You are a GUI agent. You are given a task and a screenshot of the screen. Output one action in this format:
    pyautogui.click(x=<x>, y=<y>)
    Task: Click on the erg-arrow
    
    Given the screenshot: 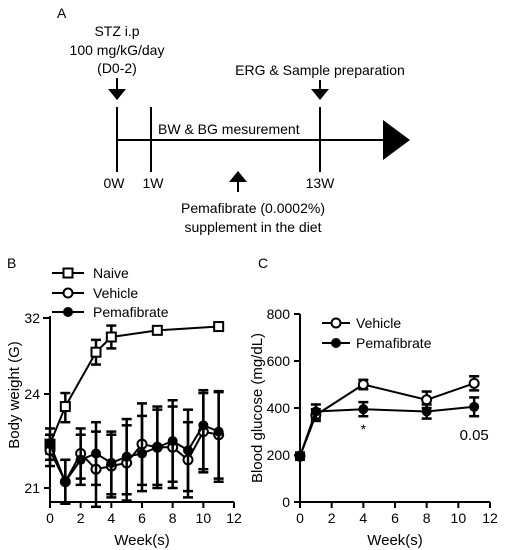 What is the action you would take?
    pyautogui.click(x=320, y=90)
    